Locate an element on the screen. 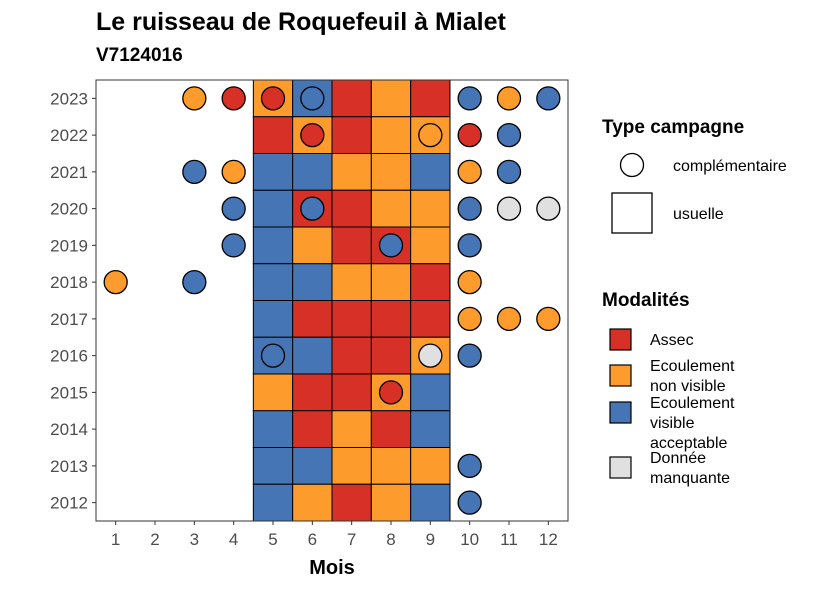 The height and width of the screenshot is (590, 826). x-tick-label-8: 8 is located at coordinates (390, 539).